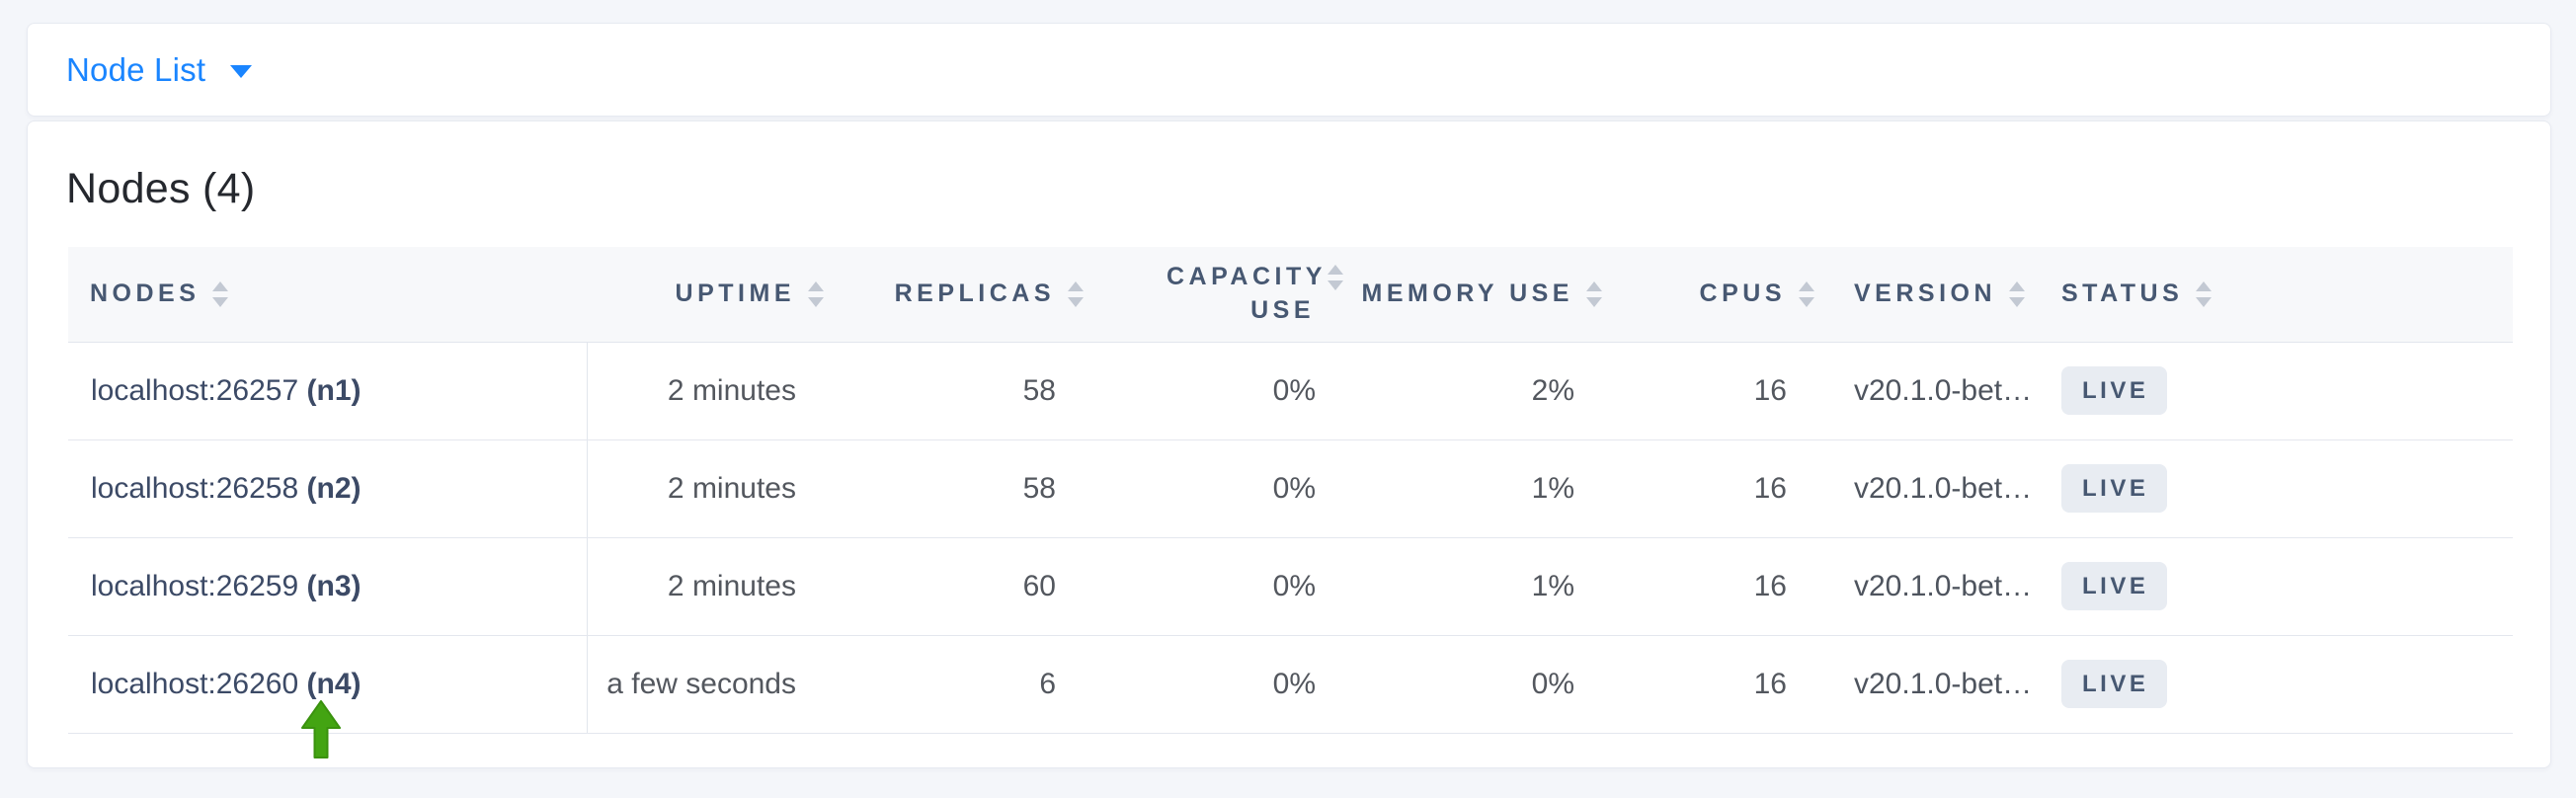 The height and width of the screenshot is (798, 2576). Describe the element at coordinates (334, 488) in the screenshot. I see `node-id: (n2)` at that location.